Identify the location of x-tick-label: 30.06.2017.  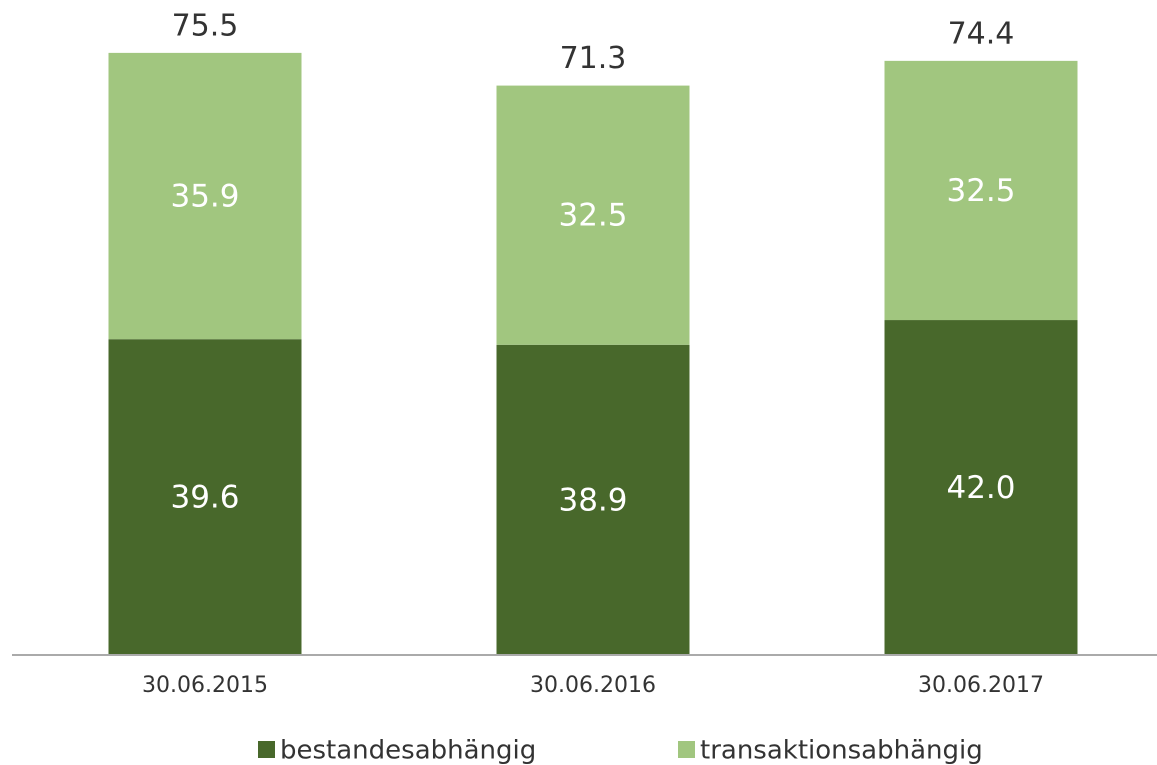
(981, 685).